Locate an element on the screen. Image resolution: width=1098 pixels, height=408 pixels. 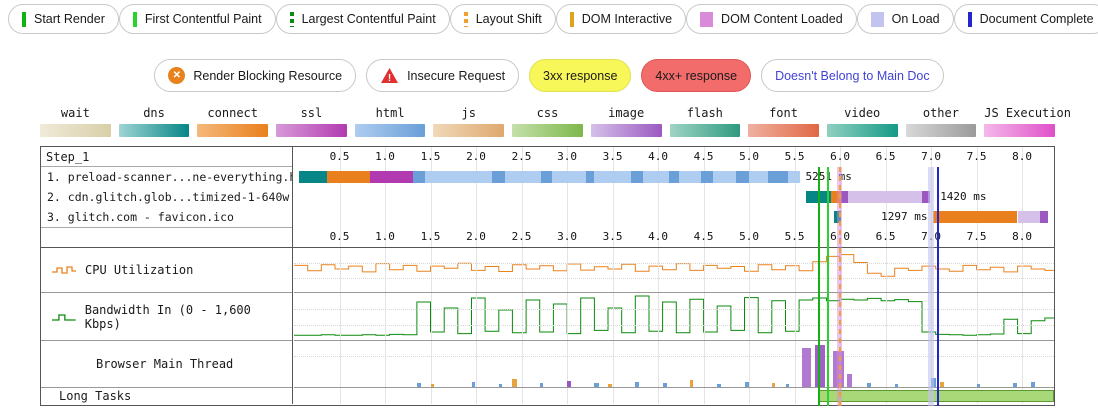
legend-doesnt-belong-link: Doesn't Belong to Main Doc is located at coordinates (852, 75).